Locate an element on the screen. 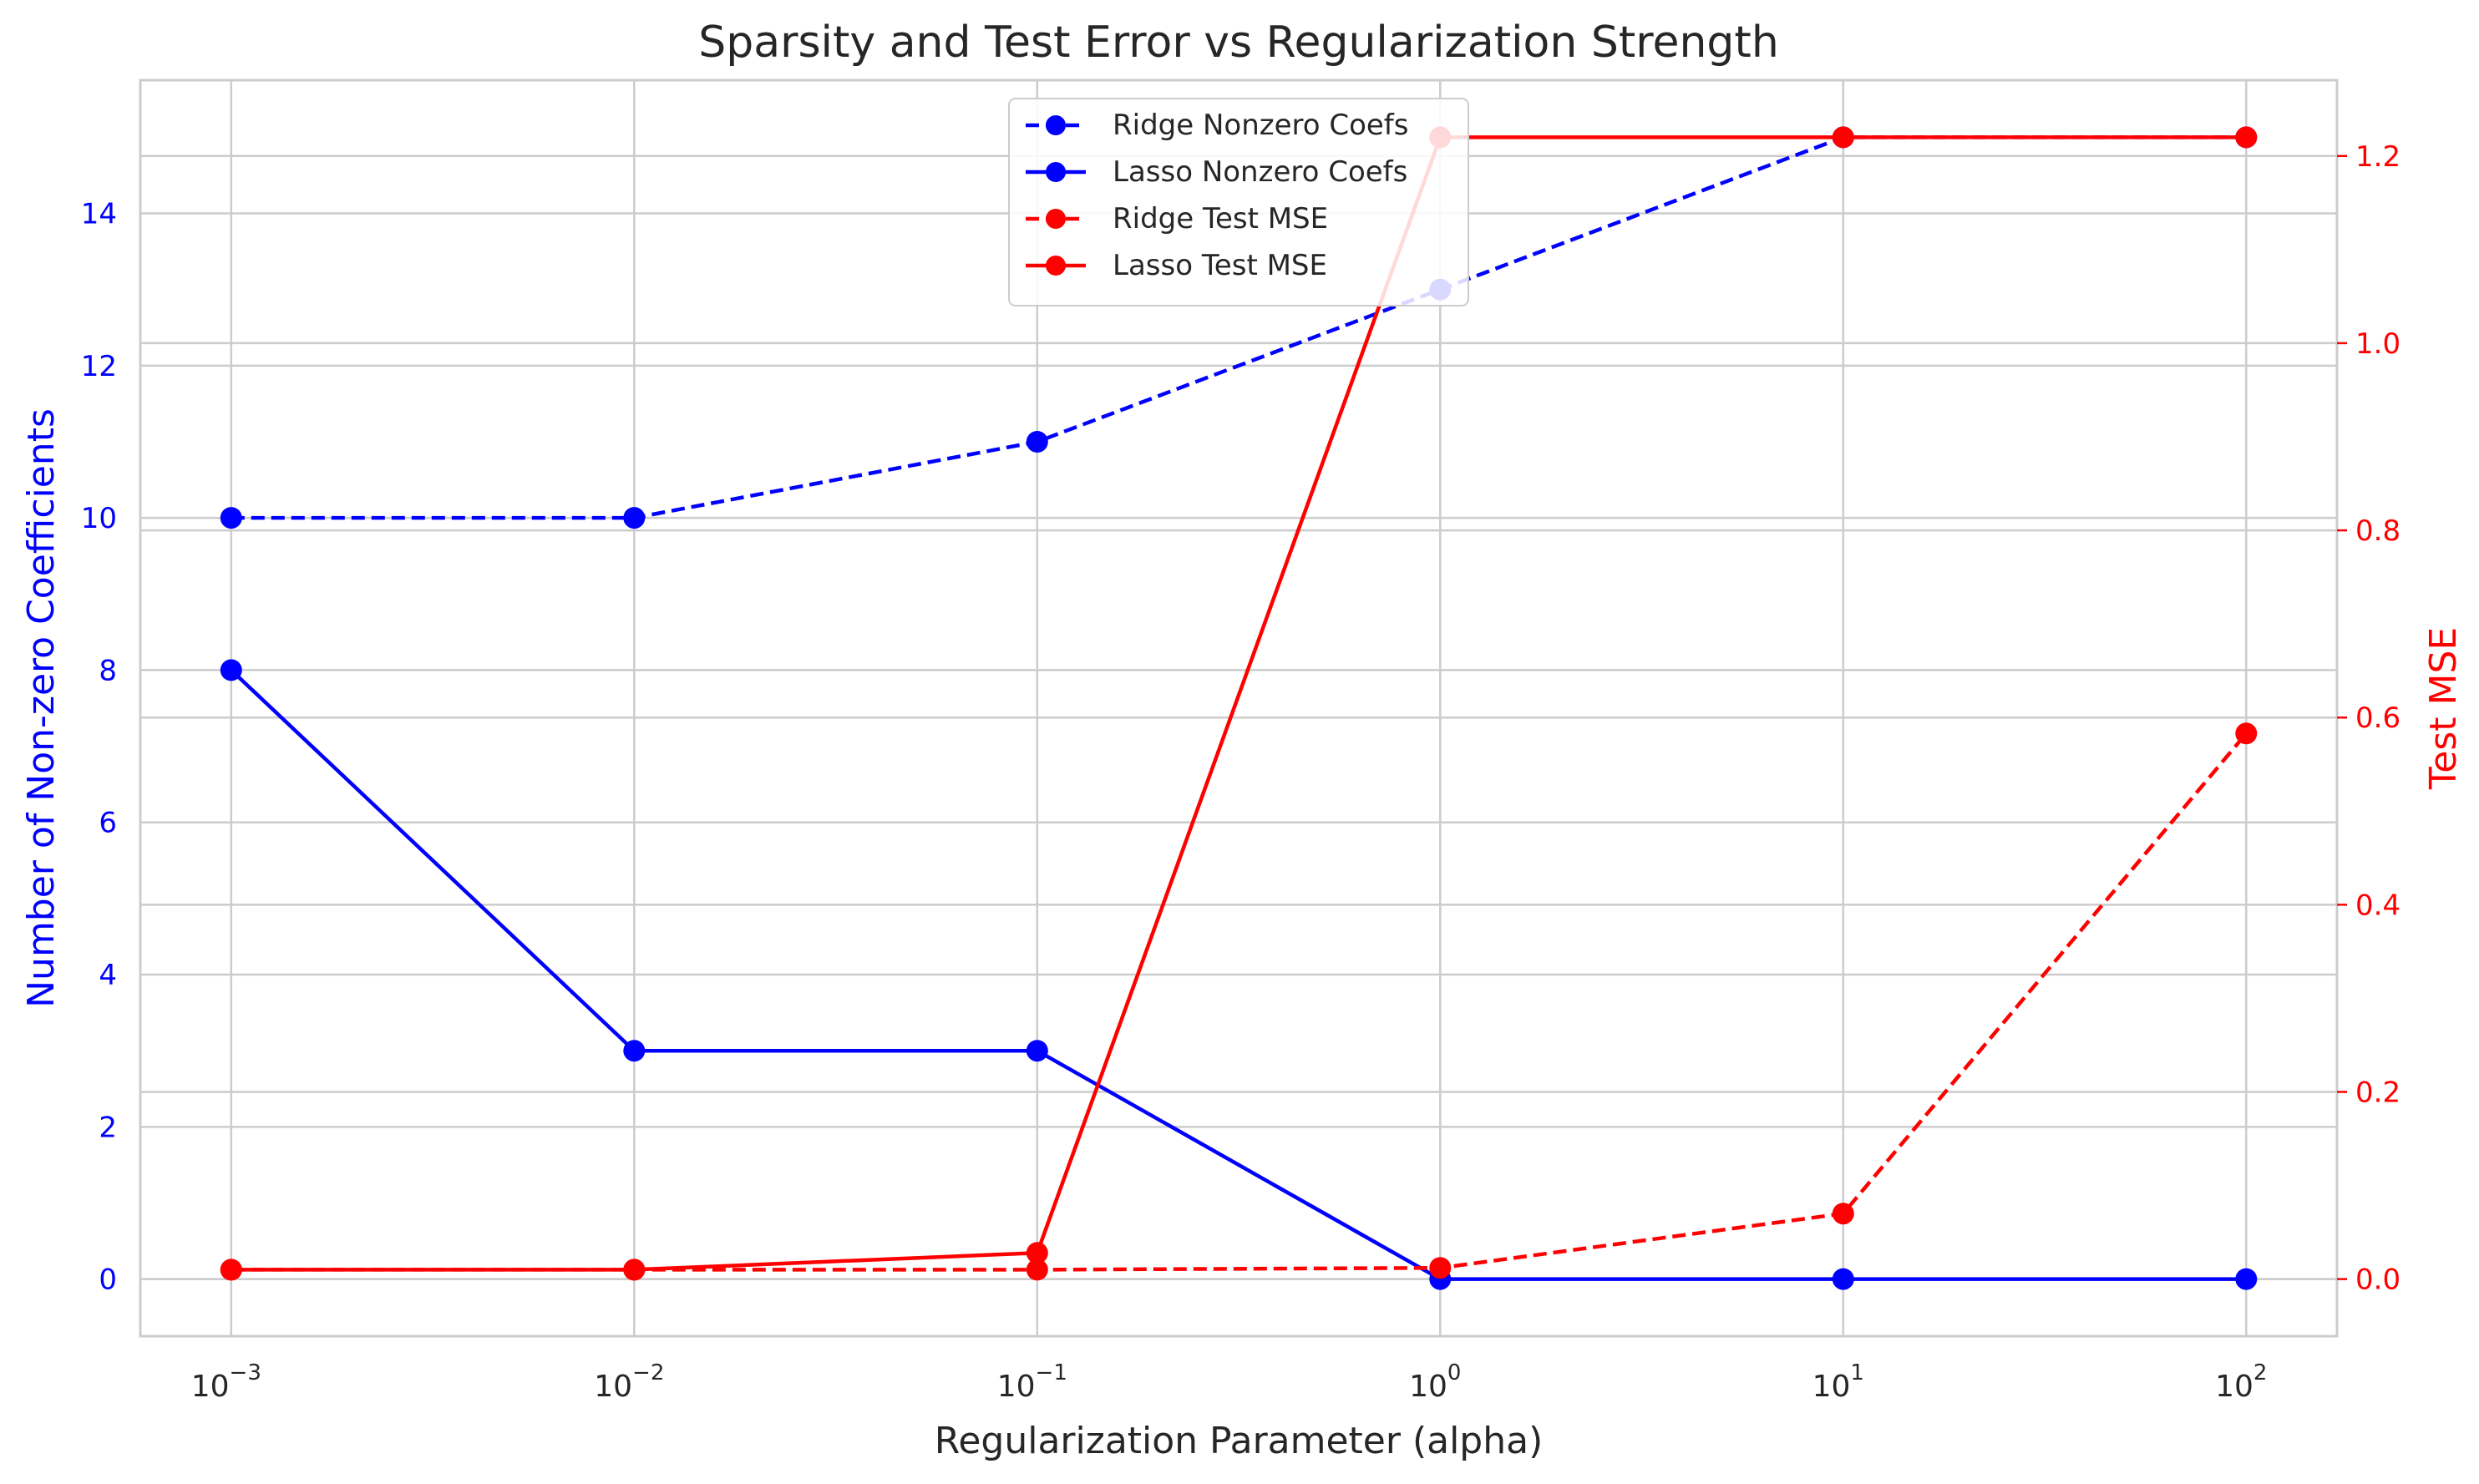 The height and width of the screenshot is (1484, 2479). x-tick-label: 10¹ is located at coordinates (1838, 1382).